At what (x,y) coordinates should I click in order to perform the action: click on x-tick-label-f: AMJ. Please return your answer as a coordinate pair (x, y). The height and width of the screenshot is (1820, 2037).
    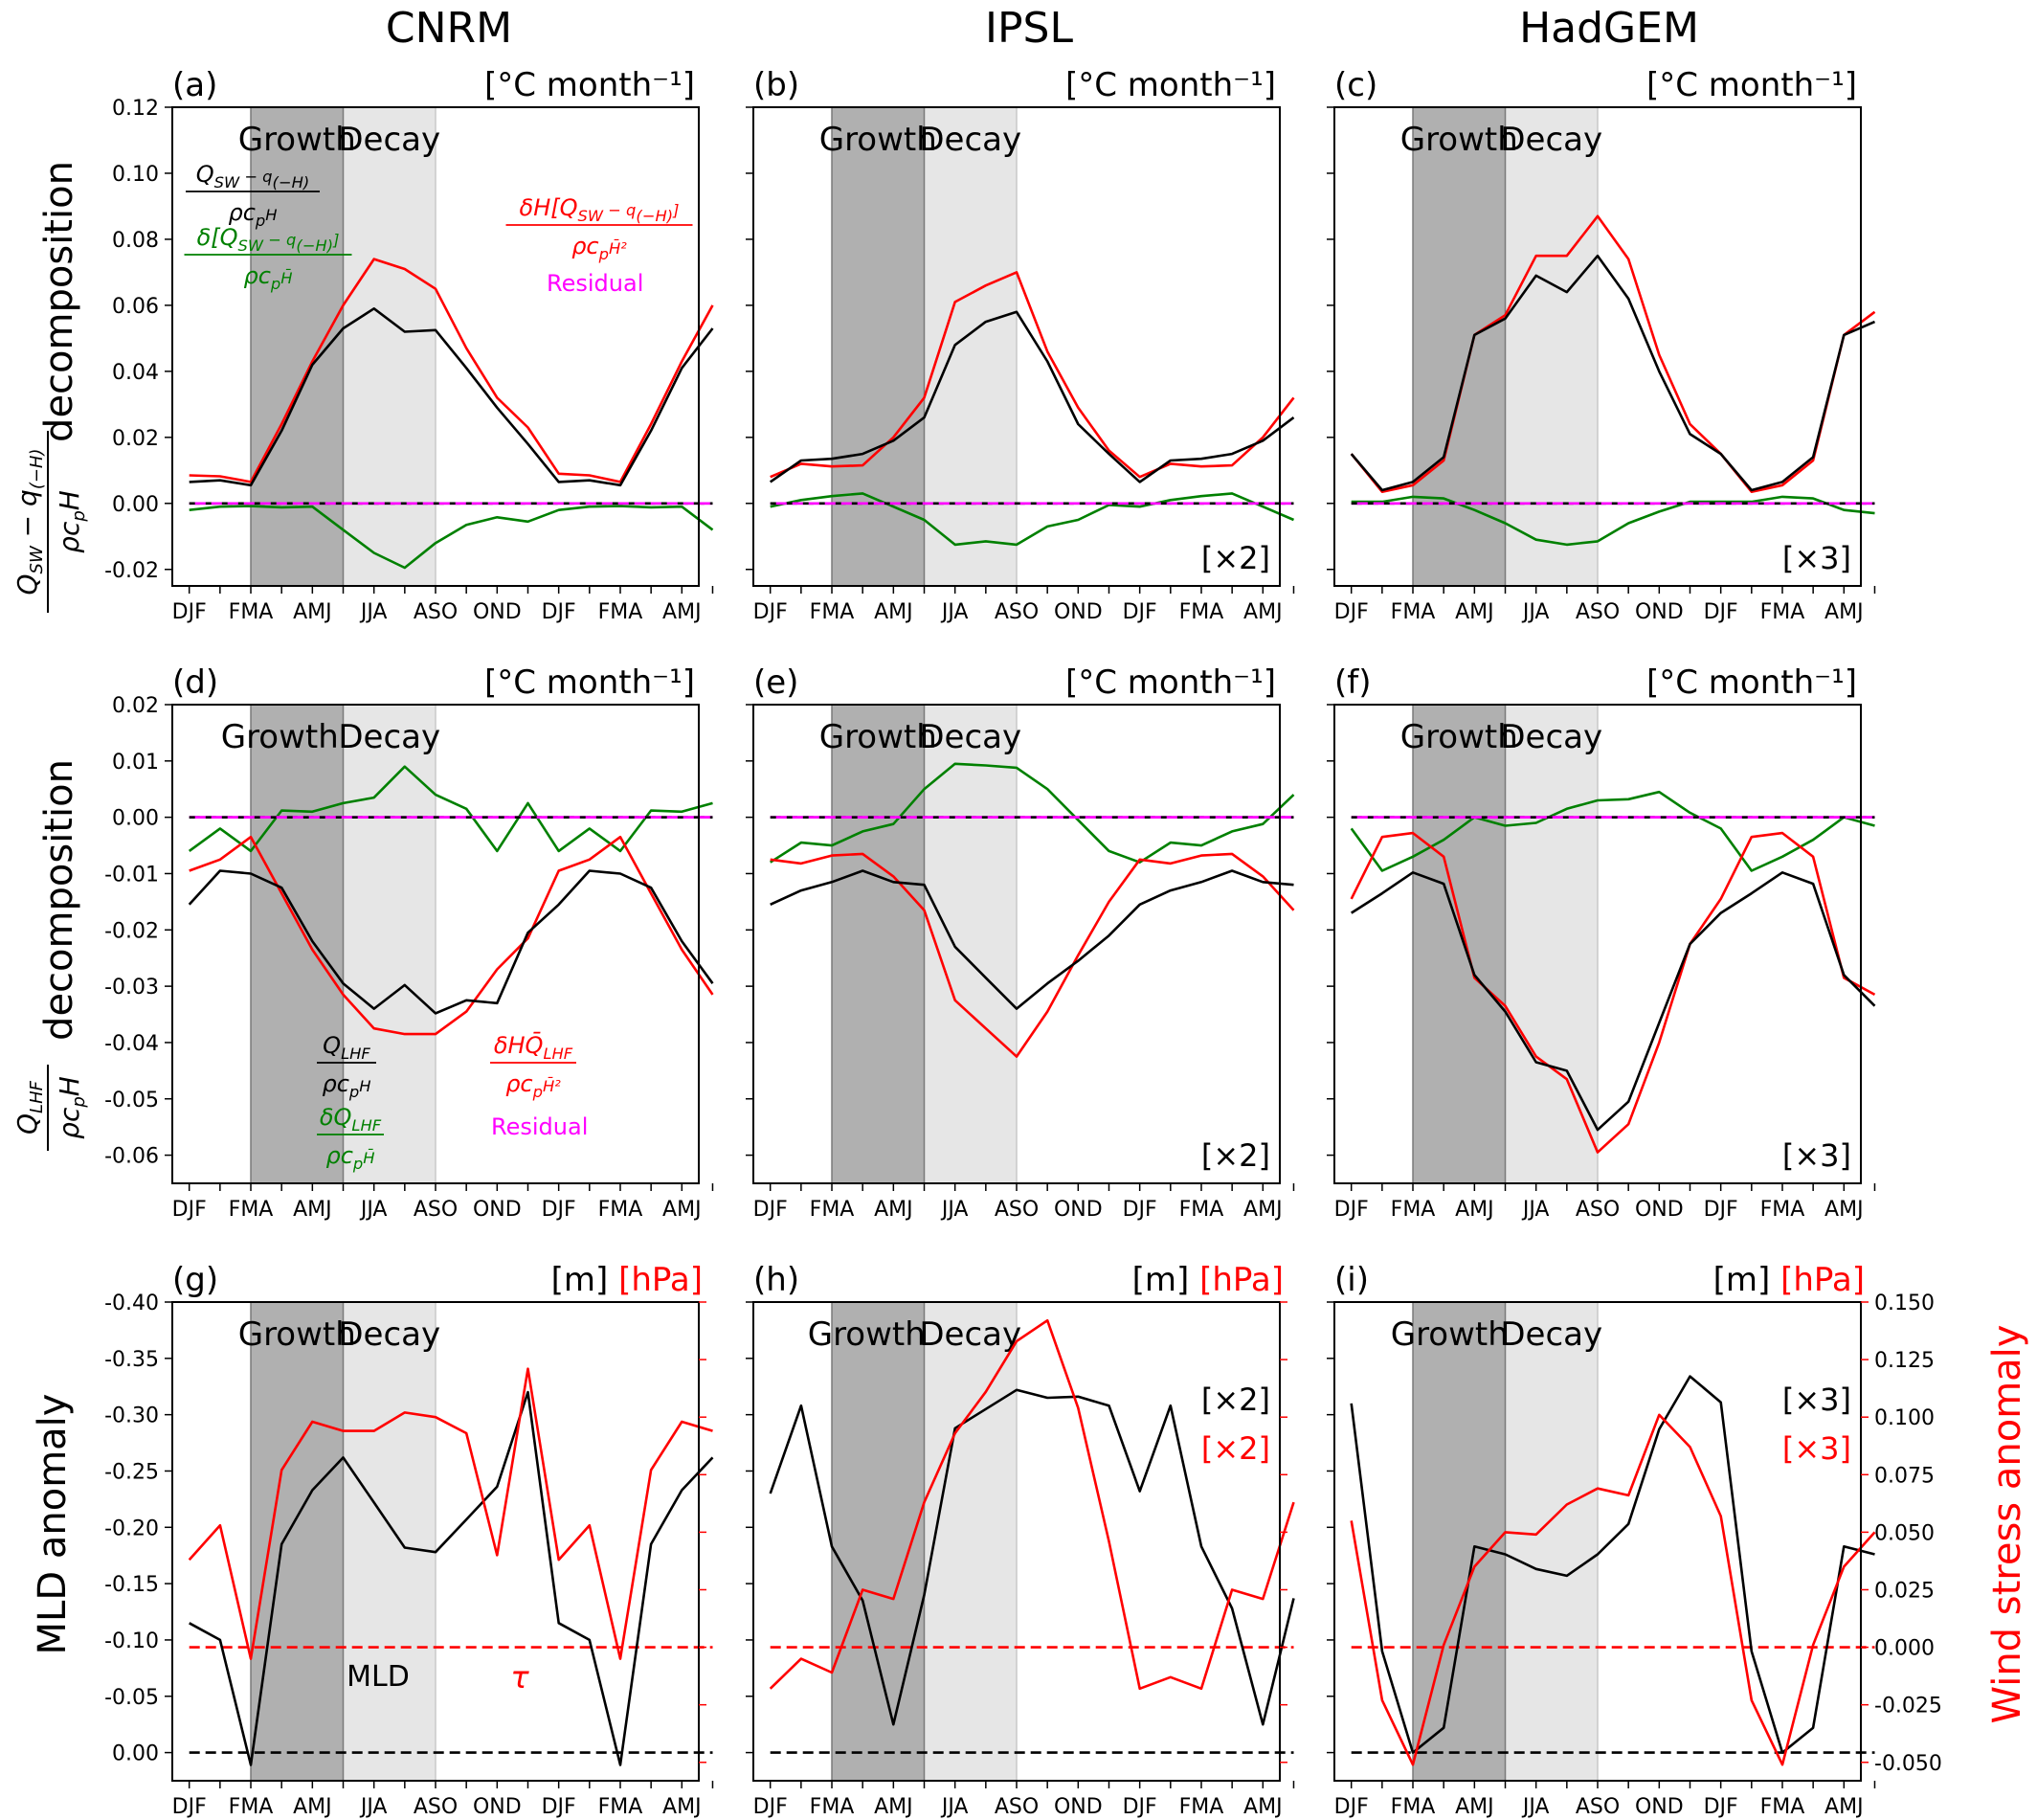
    Looking at the image, I should click on (1475, 1210).